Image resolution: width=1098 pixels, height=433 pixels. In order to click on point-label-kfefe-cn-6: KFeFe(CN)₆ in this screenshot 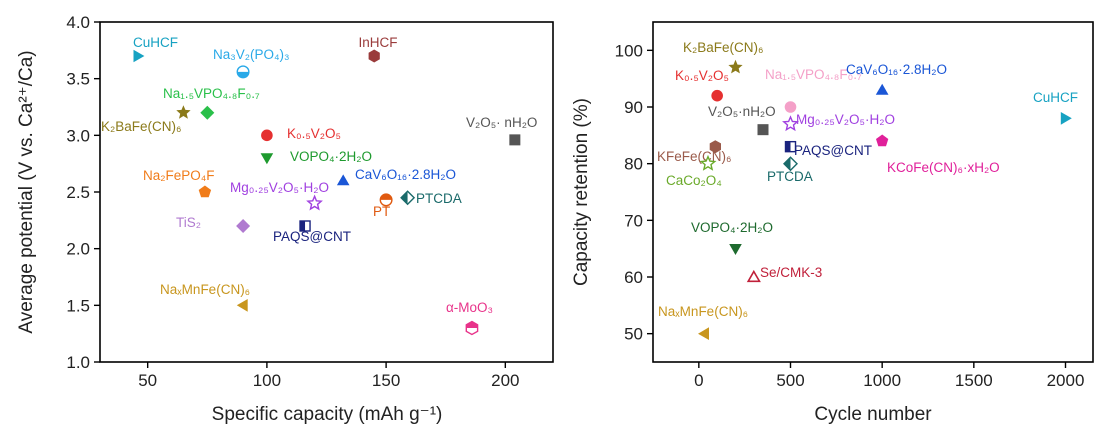, I will do `click(694, 156)`.